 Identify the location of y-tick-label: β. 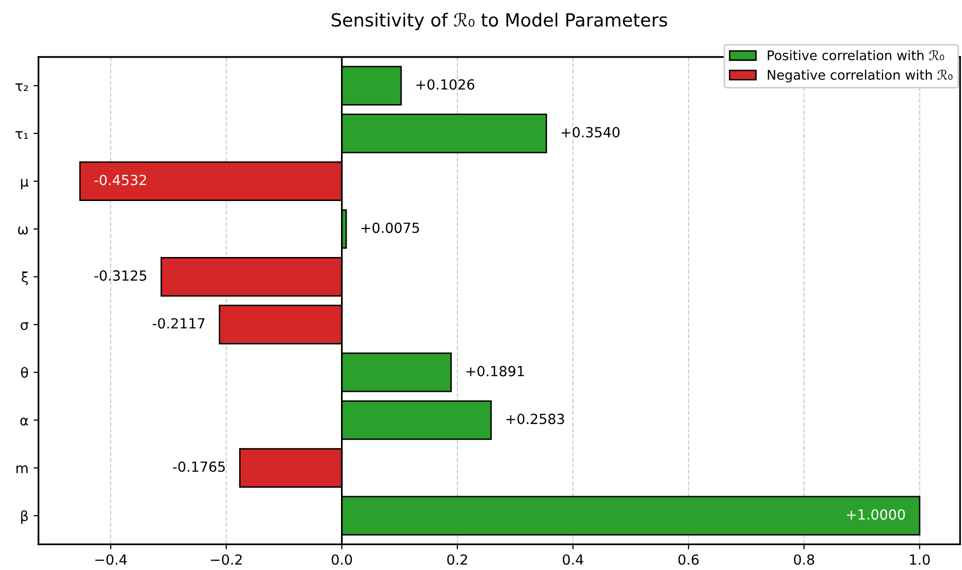
(24, 517).